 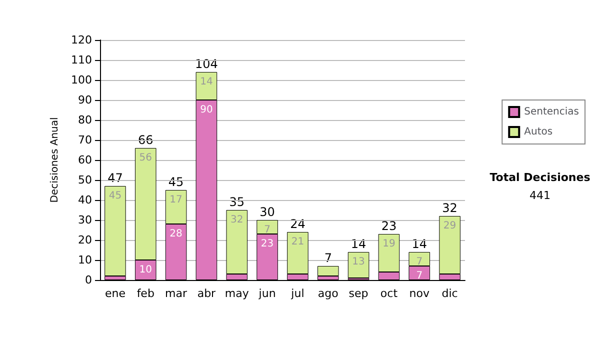 What do you see at coordinates (81, 40) in the screenshot?
I see `y-tick-label: 120` at bounding box center [81, 40].